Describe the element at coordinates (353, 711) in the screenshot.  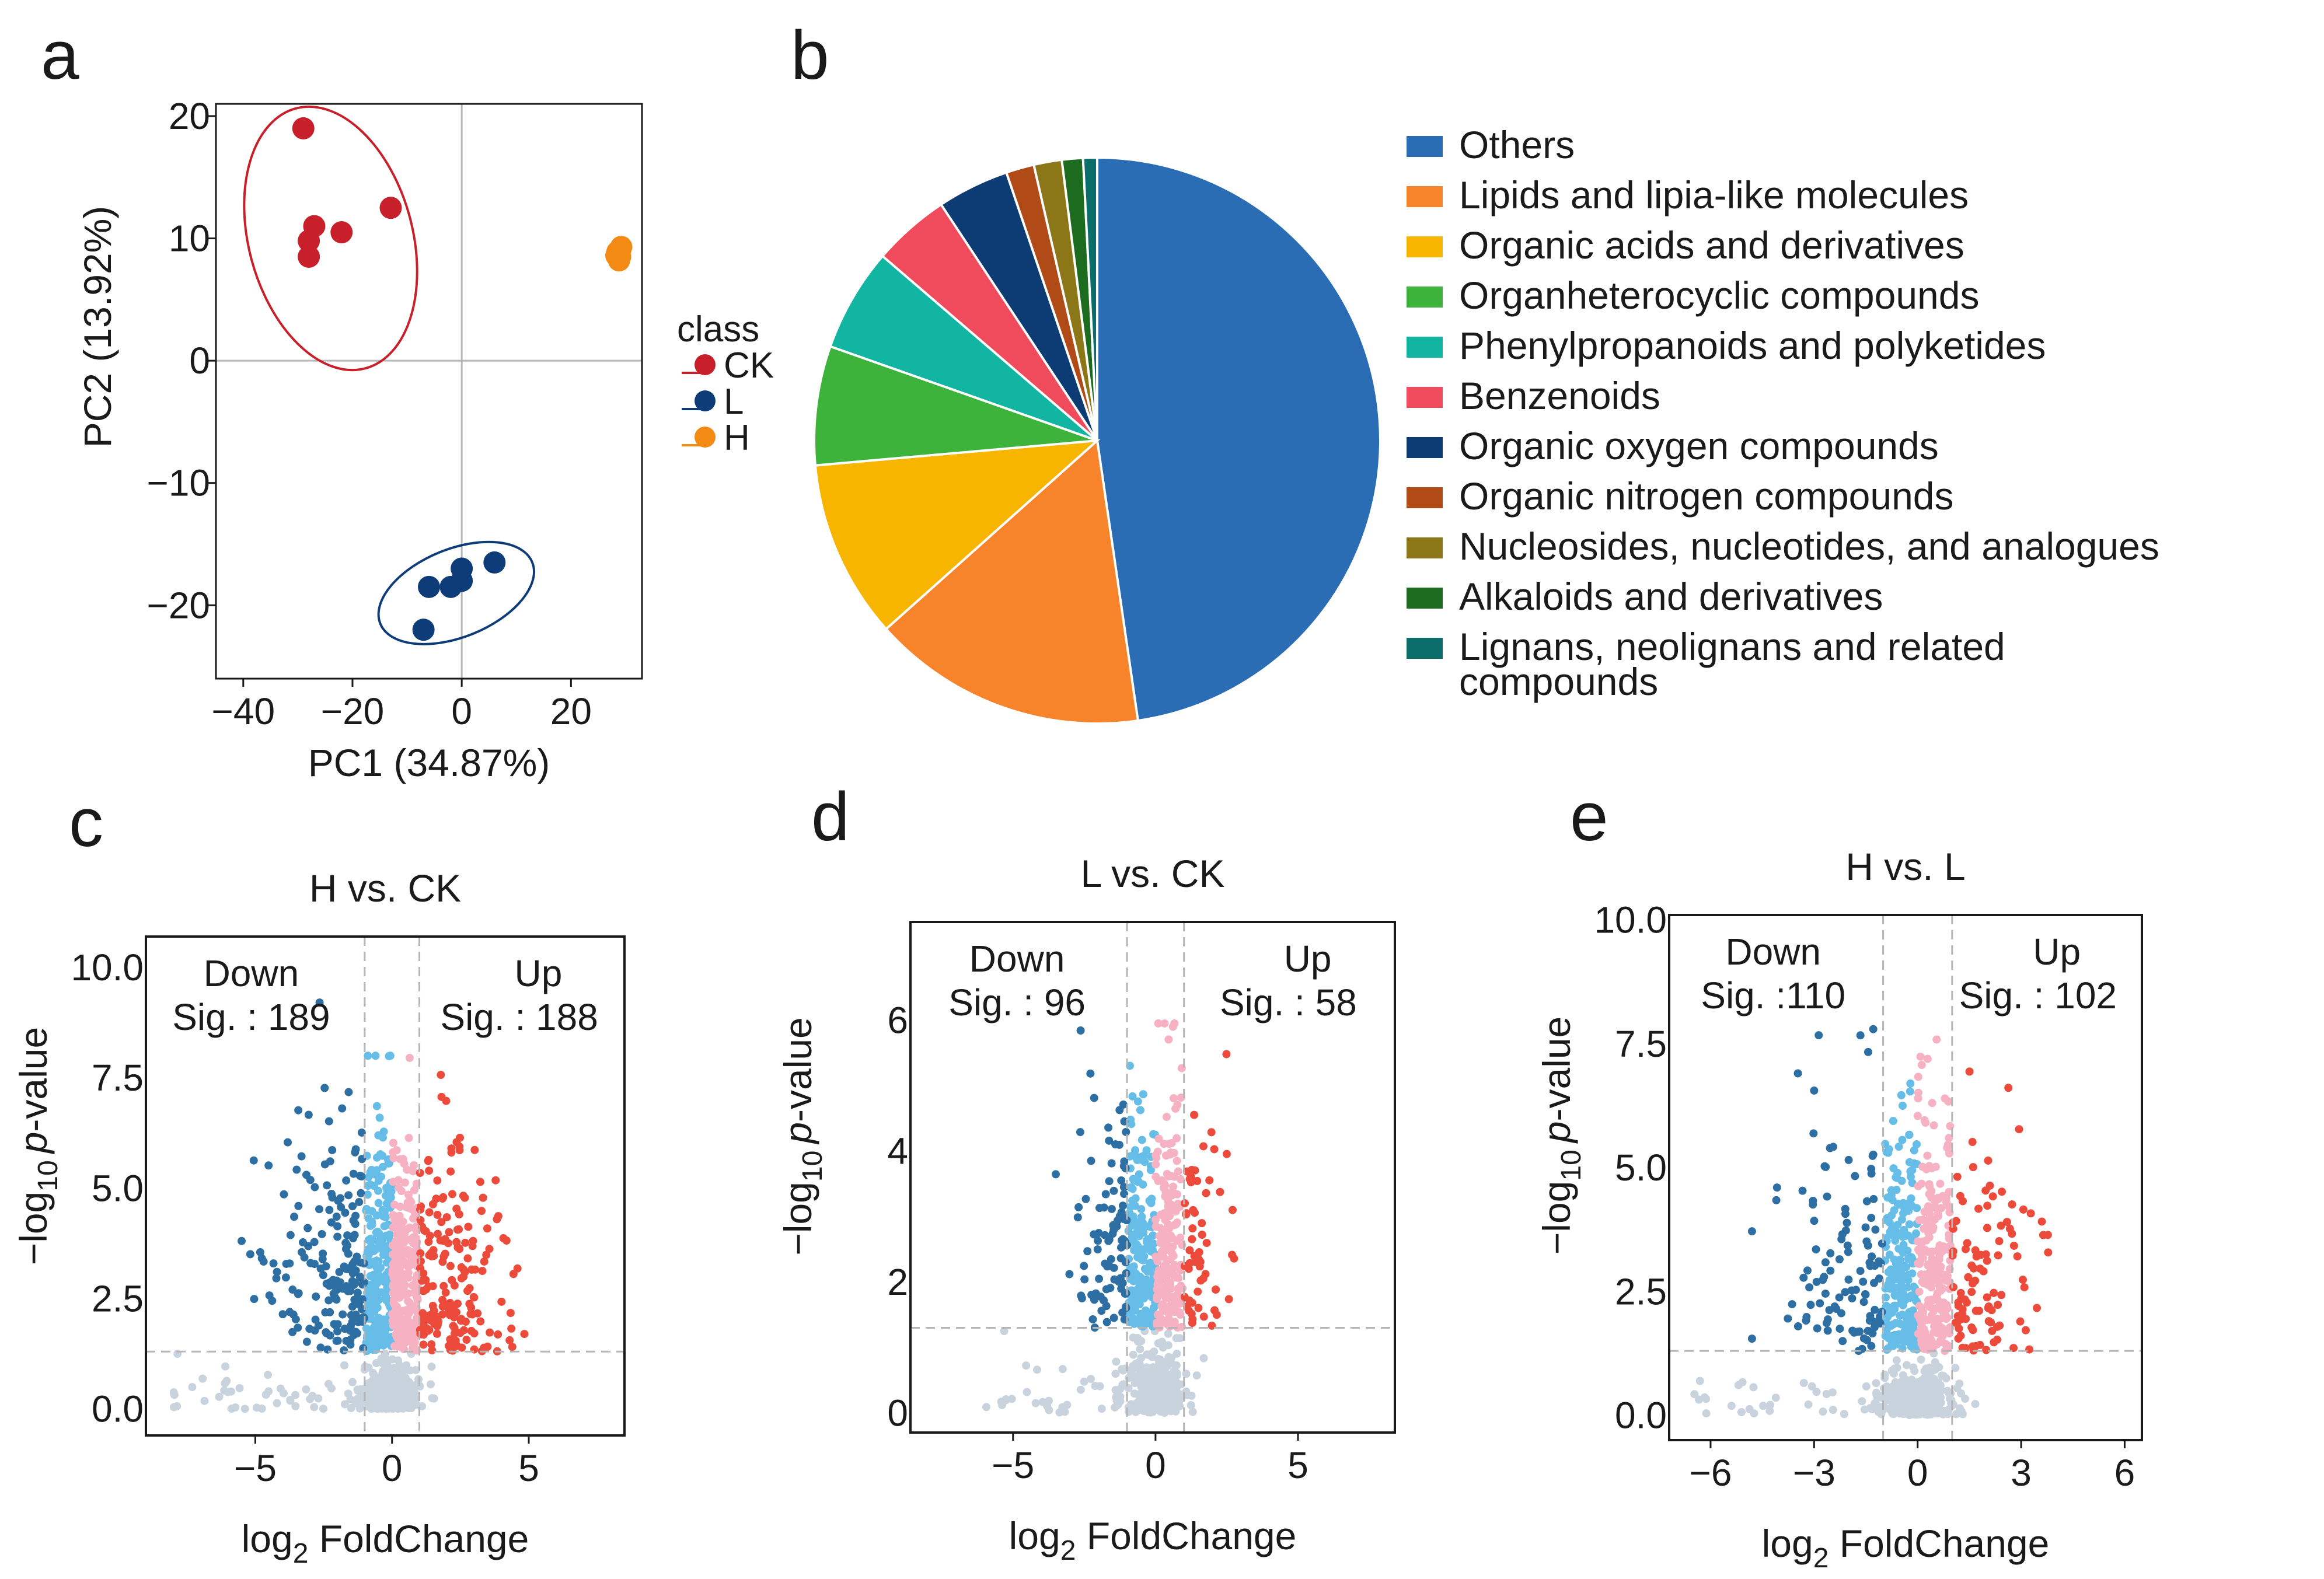
I see `pca-x-tick-label: −20` at that location.